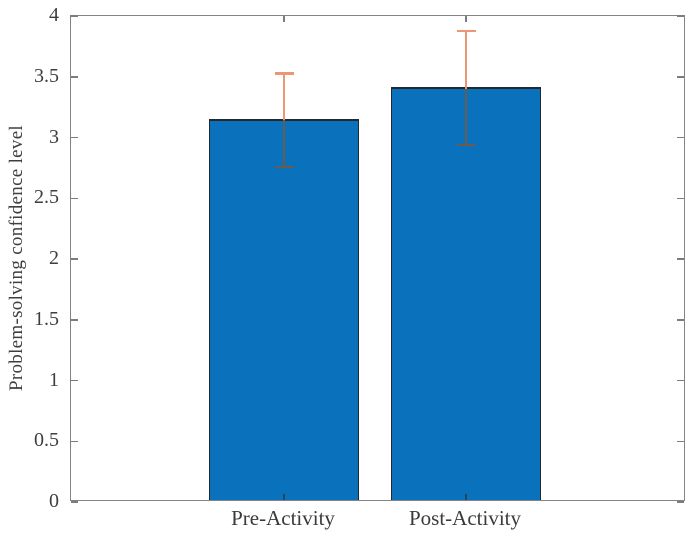 This screenshot has width=694, height=536. What do you see at coordinates (464, 518) in the screenshot?
I see `x-category-label-post-activity: Post-Activity` at bounding box center [464, 518].